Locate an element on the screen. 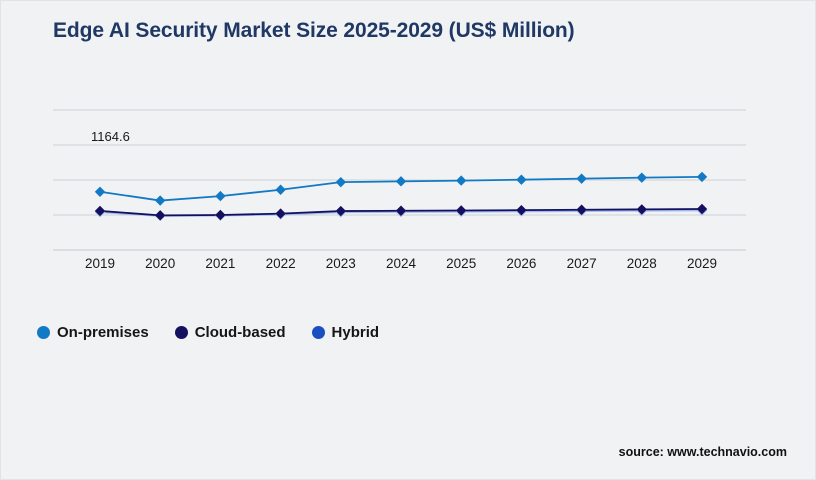 Image resolution: width=816 pixels, height=480 pixels. x-tick-label-2024: 2024 is located at coordinates (401, 263).